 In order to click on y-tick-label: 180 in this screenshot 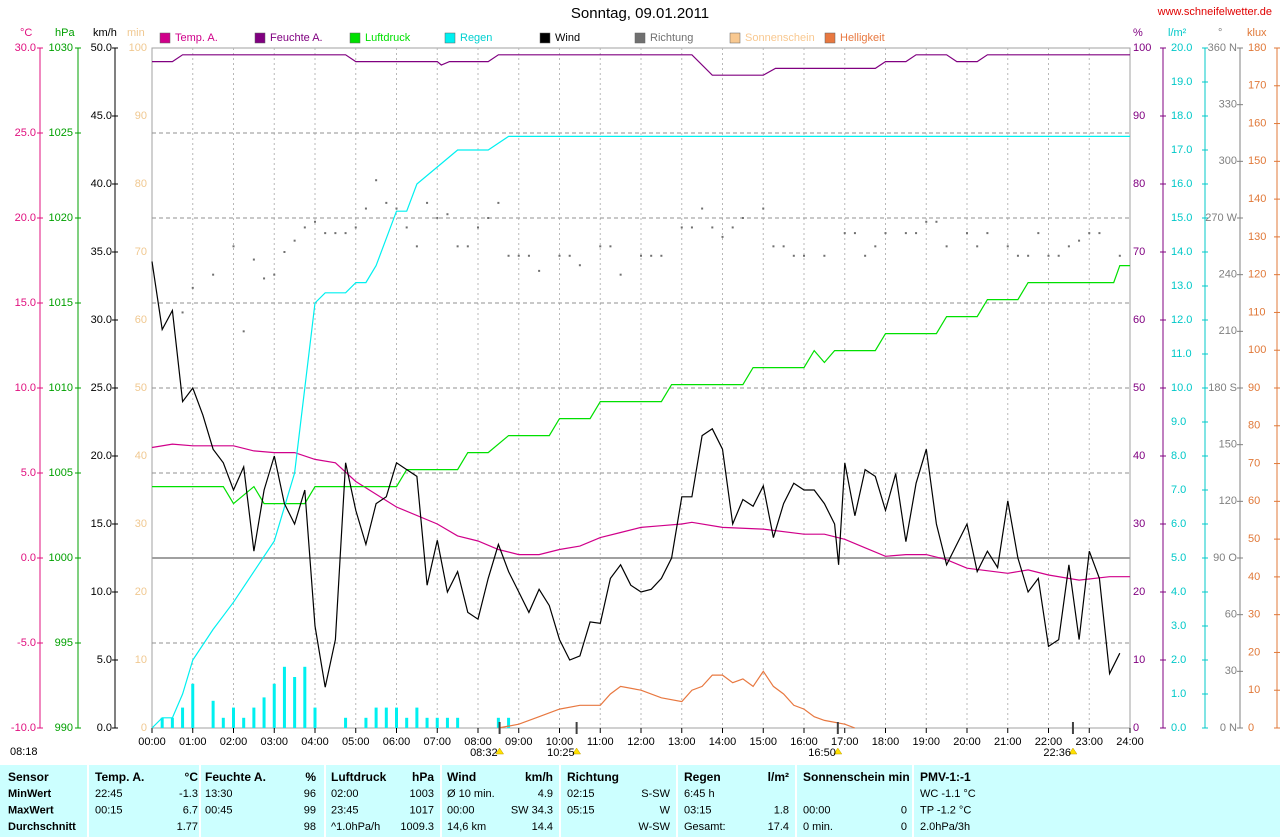, I will do `click(1257, 48)`.